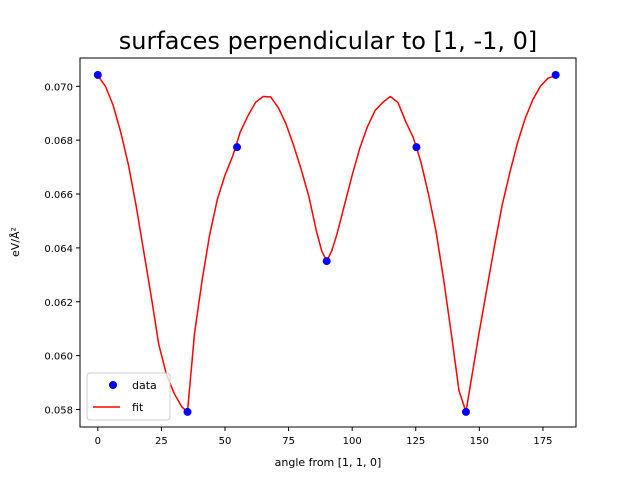 The height and width of the screenshot is (480, 640). Describe the element at coordinates (58, 249) in the screenshot. I see `y-tick-label: 0.064` at that location.